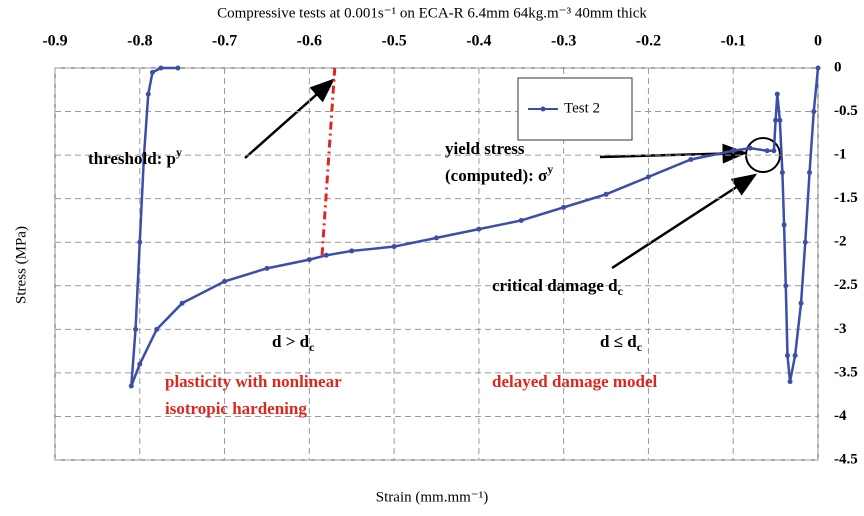  Describe the element at coordinates (543, 109) in the screenshot. I see `legend-marker` at that location.